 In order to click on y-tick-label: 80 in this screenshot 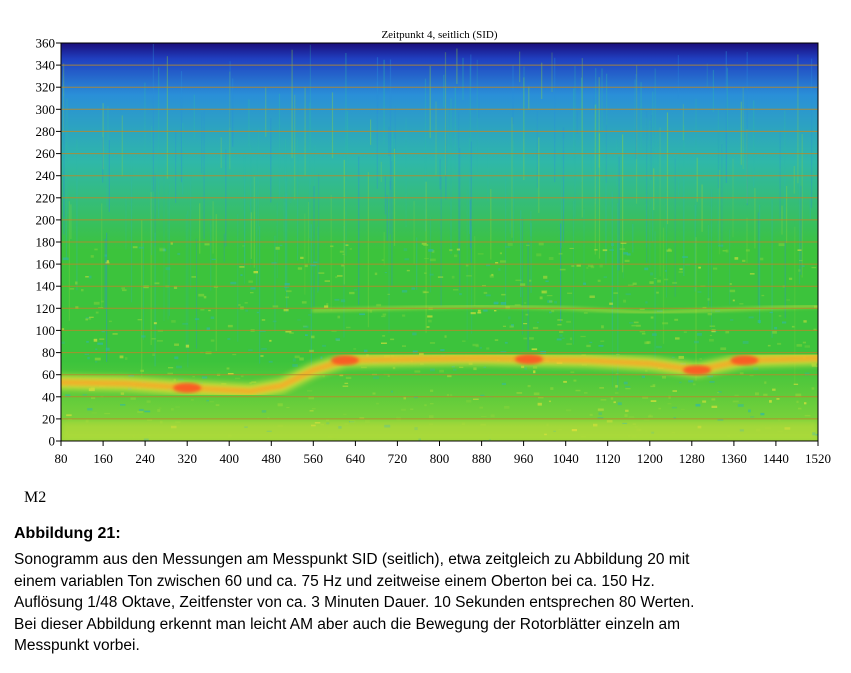, I will do `click(48, 352)`.